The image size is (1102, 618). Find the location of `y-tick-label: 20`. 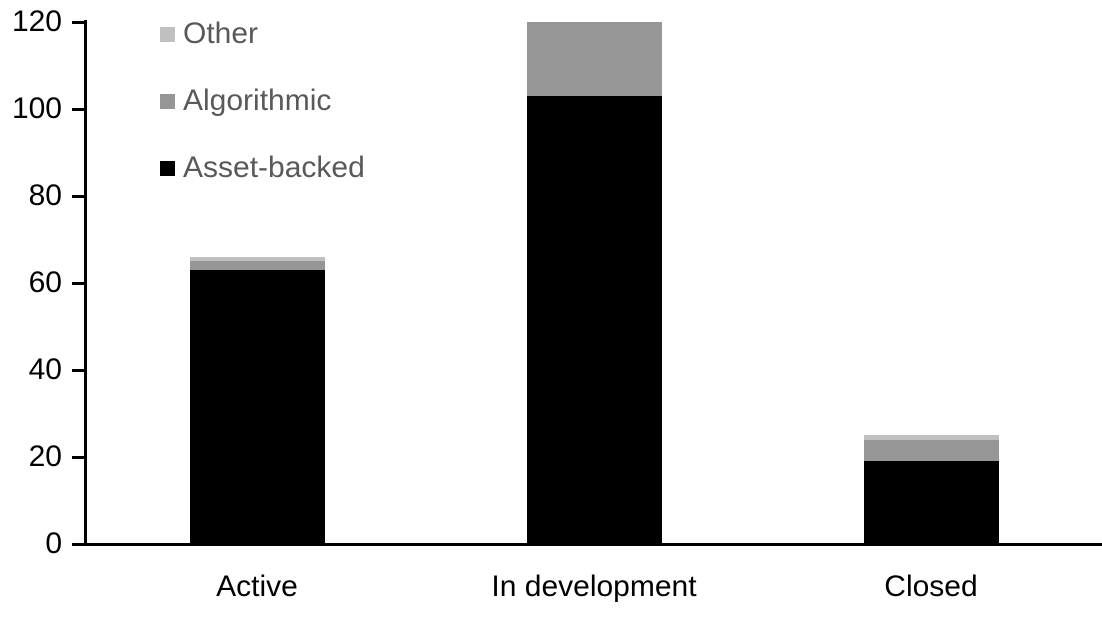

y-tick-label: 20 is located at coordinates (45, 456).